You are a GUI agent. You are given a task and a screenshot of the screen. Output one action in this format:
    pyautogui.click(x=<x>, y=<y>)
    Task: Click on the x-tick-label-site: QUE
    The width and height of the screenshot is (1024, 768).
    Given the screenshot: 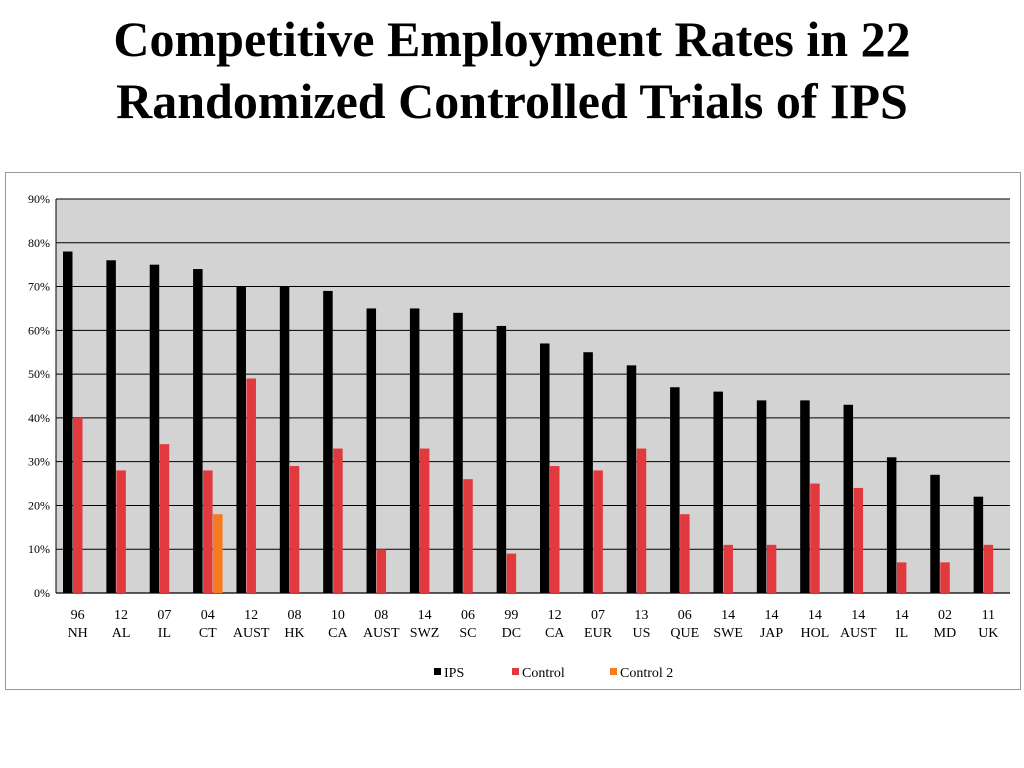 What is the action you would take?
    pyautogui.click(x=684, y=633)
    